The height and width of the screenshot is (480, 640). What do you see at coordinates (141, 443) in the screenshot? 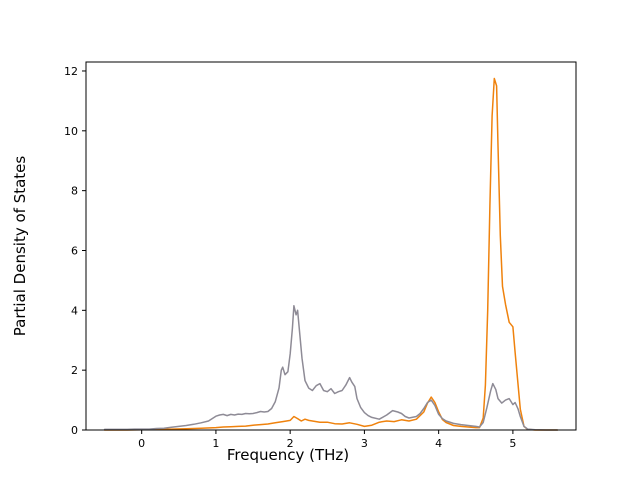
I see `x-tick-label: 0` at bounding box center [141, 443].